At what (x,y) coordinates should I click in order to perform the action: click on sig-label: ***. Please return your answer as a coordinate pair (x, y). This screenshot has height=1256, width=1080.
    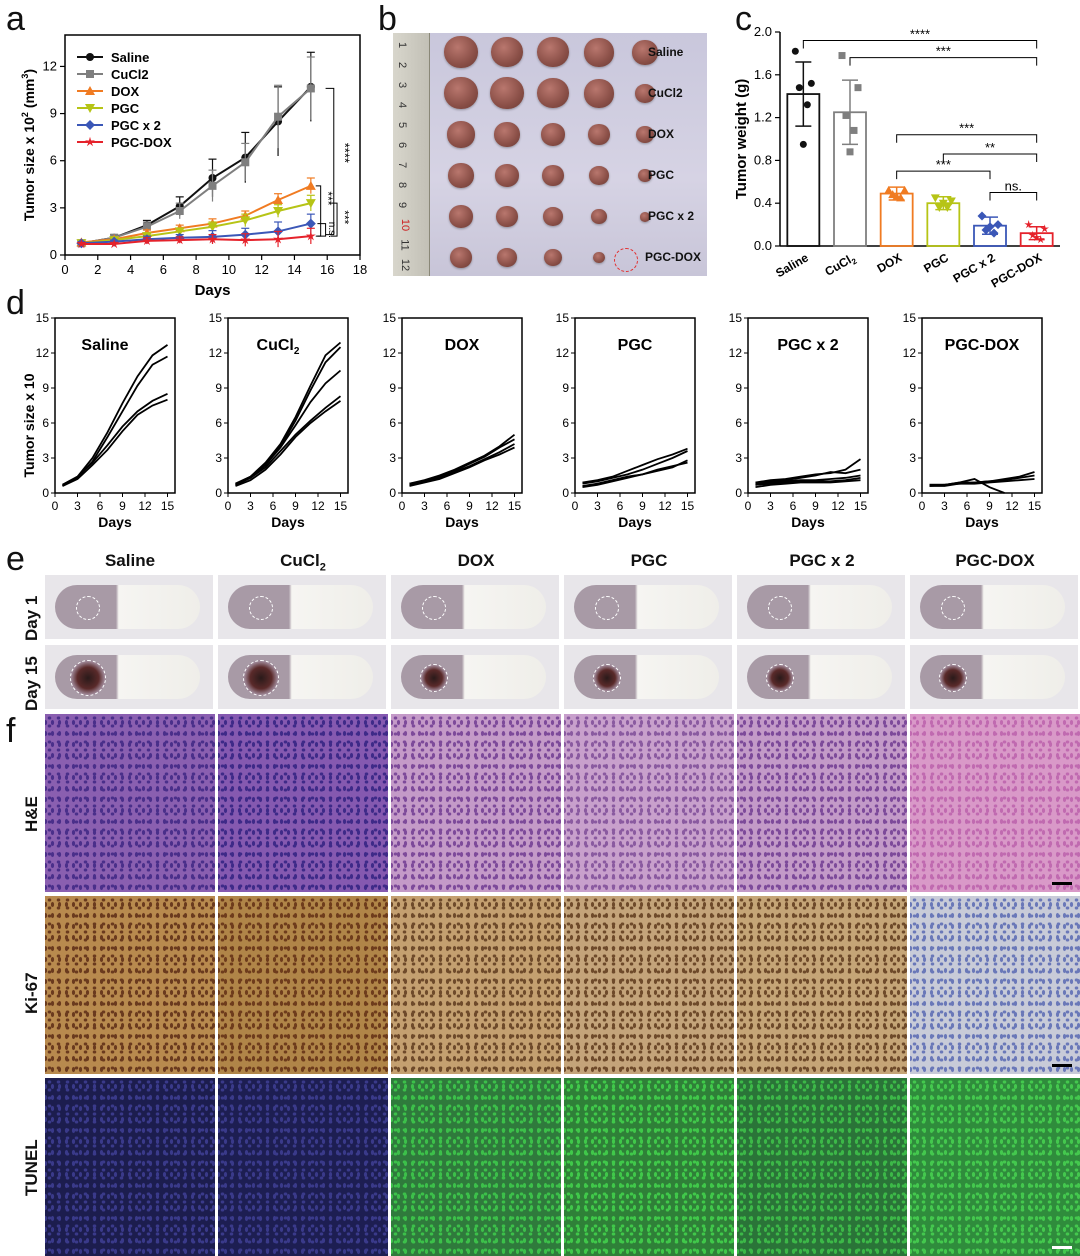
    Looking at the image, I should click on (943, 51).